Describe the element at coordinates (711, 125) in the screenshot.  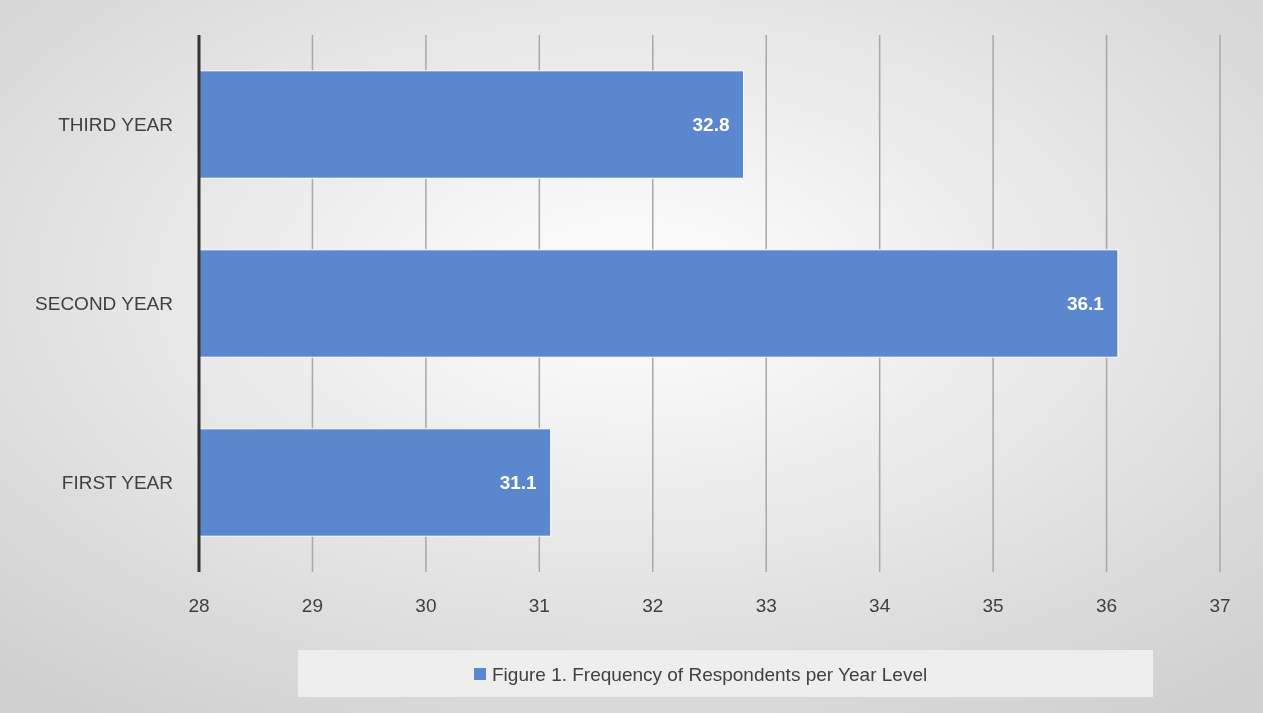
I see `data-label: 32.8` at that location.